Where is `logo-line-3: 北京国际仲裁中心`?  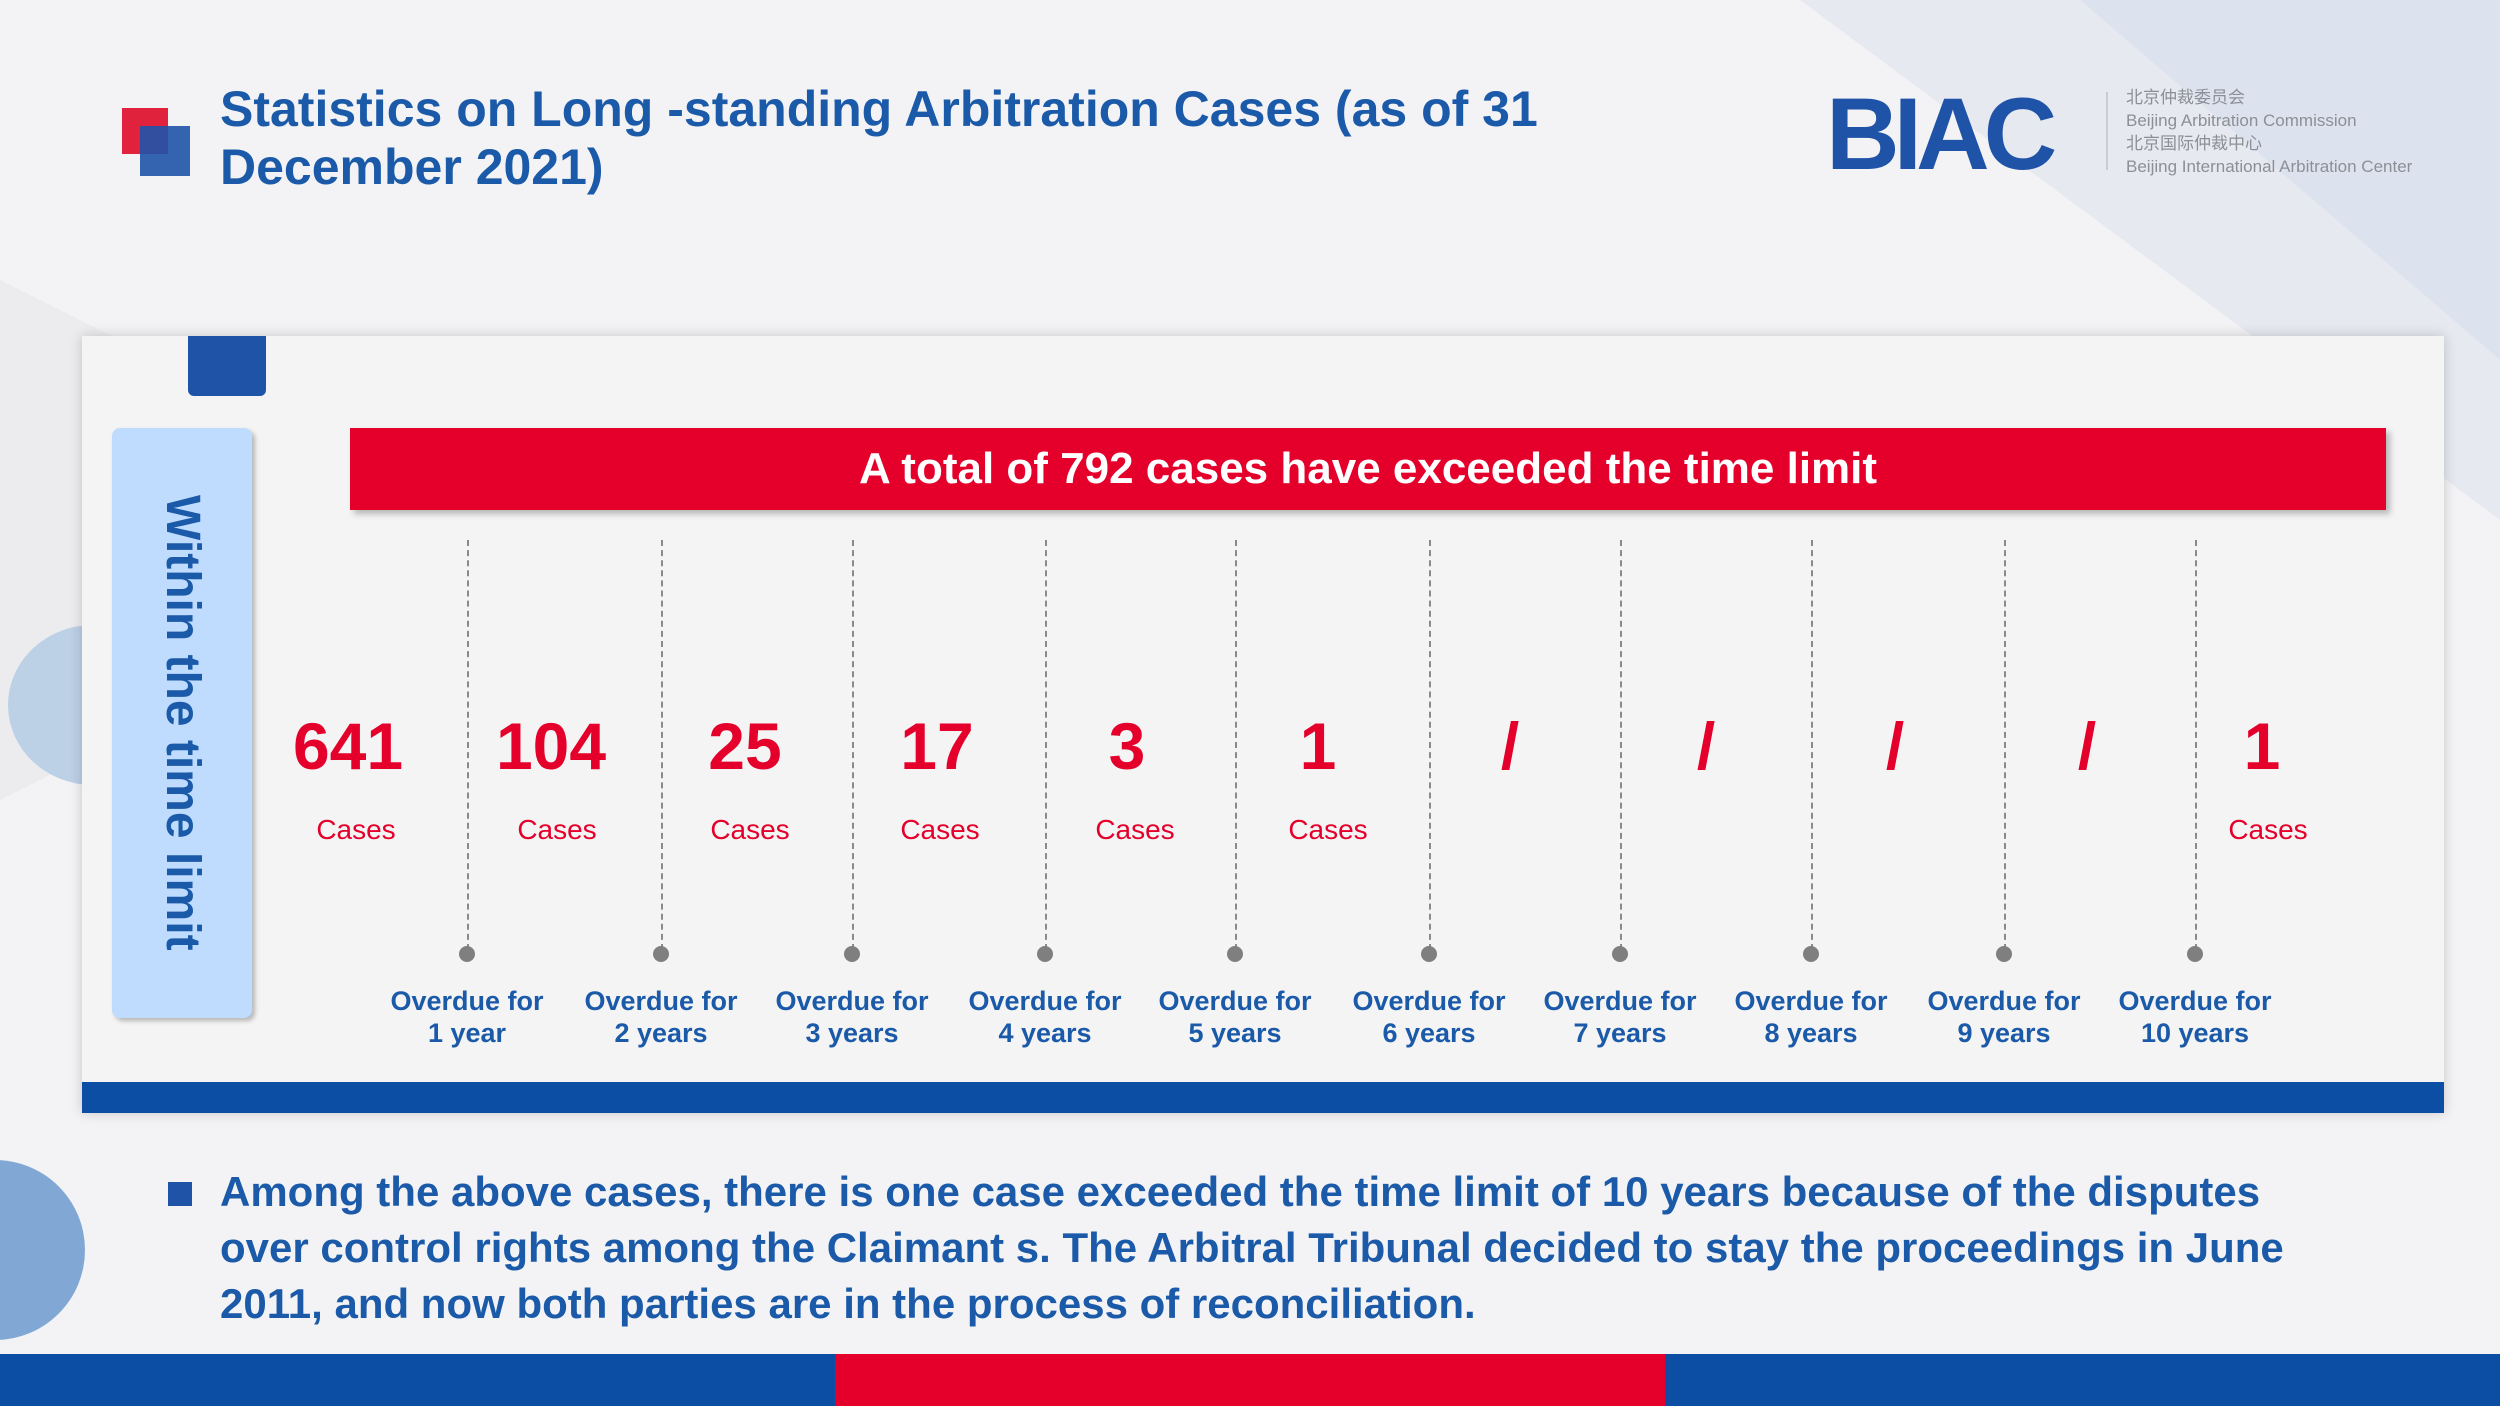
logo-line-3: 北京国际仲裁中心 is located at coordinates (2194, 143).